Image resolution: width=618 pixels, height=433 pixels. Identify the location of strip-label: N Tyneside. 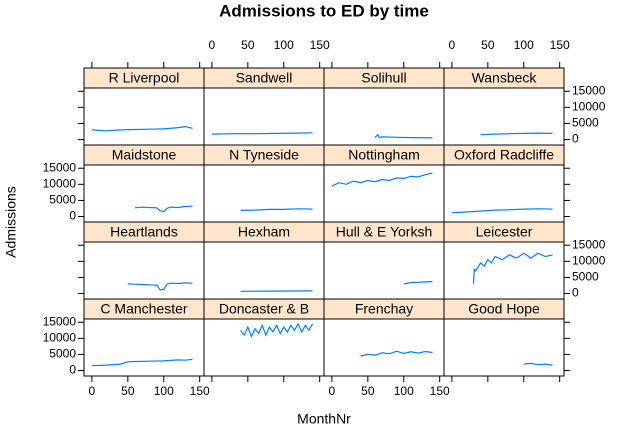
(264, 155).